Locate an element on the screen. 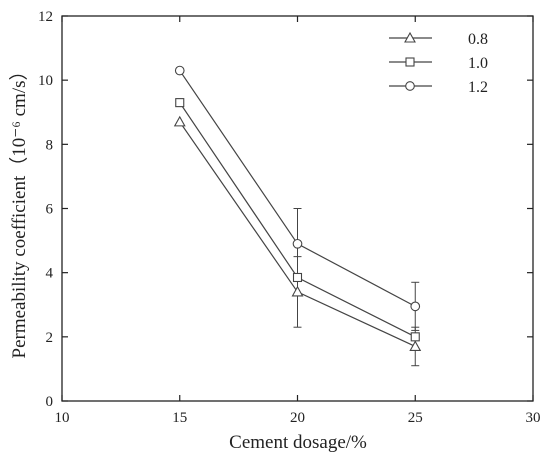 The width and height of the screenshot is (550, 471). y-axis-title: Permeability coefficient（10⁻⁶ cm/s） is located at coordinates (19, 209).